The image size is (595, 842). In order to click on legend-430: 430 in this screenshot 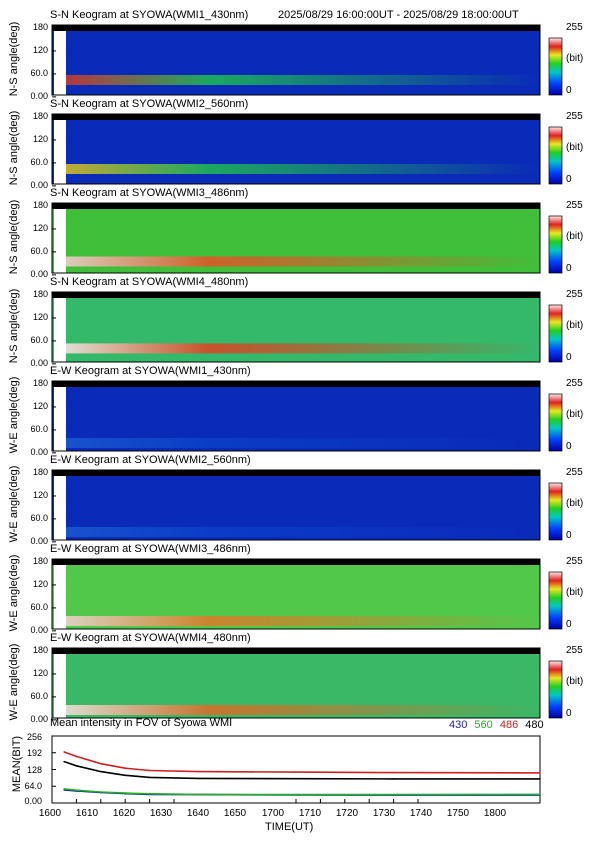, I will do `click(458, 725)`.